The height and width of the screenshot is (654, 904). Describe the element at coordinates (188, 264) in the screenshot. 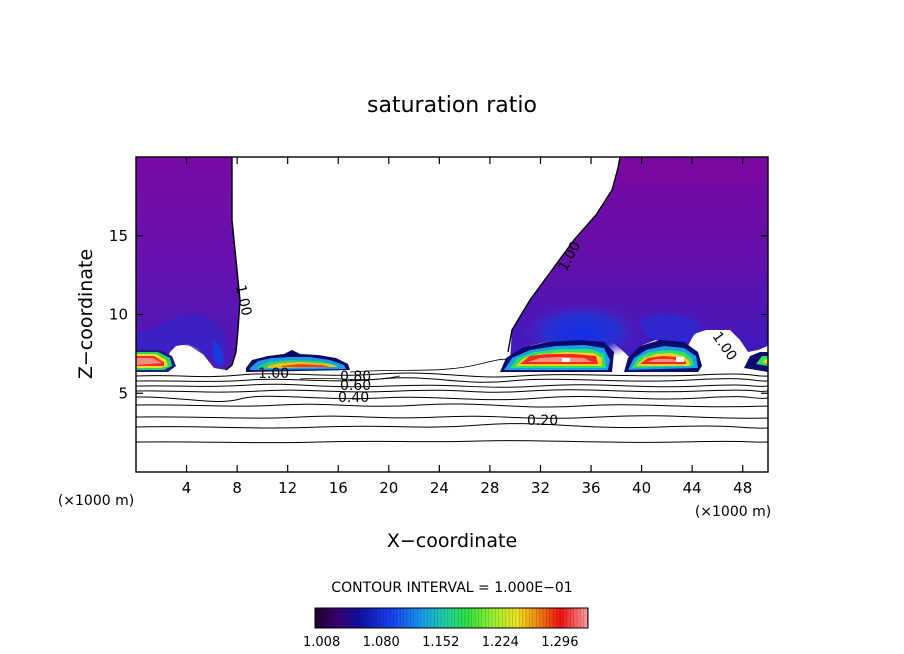

I see `region-left-column` at that location.